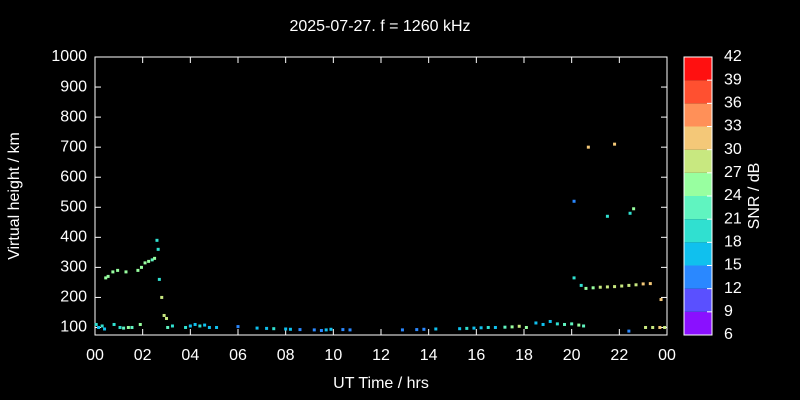 This screenshot has width=800, height=400. What do you see at coordinates (73, 237) in the screenshot?
I see `y-tick-label: 400` at bounding box center [73, 237].